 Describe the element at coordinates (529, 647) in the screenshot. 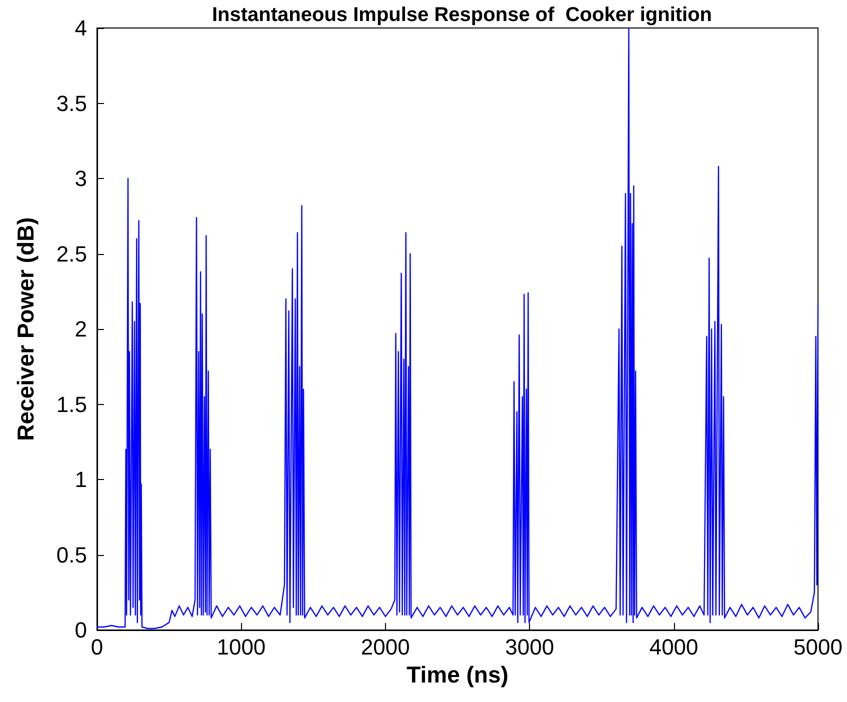

I see `x-tick-label: 3000` at that location.